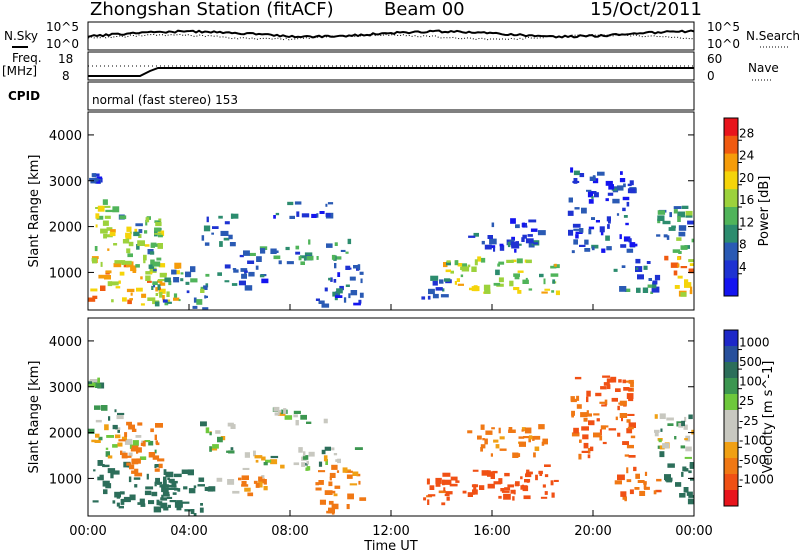  What do you see at coordinates (746, 178) in the screenshot?
I see `colorbar-tick-label: 20` at bounding box center [746, 178].